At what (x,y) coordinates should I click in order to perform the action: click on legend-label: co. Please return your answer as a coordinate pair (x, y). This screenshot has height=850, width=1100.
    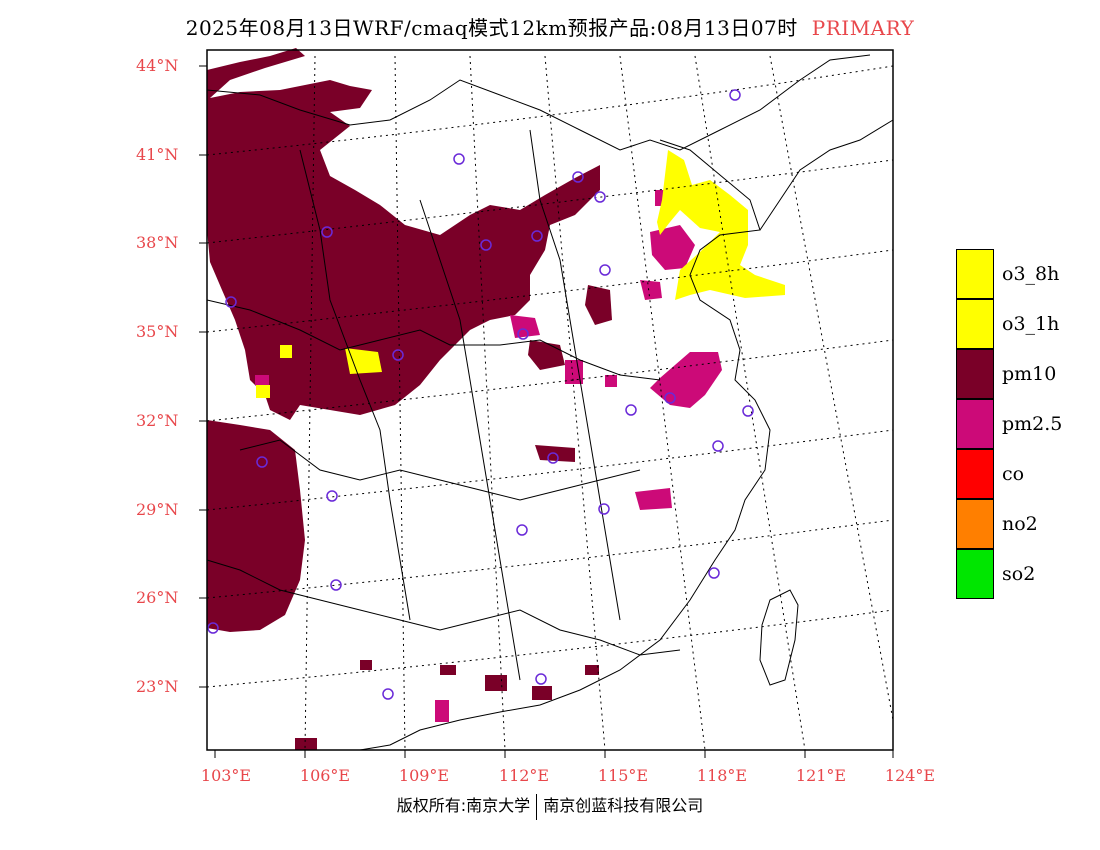
    Looking at the image, I should click on (1013, 474).